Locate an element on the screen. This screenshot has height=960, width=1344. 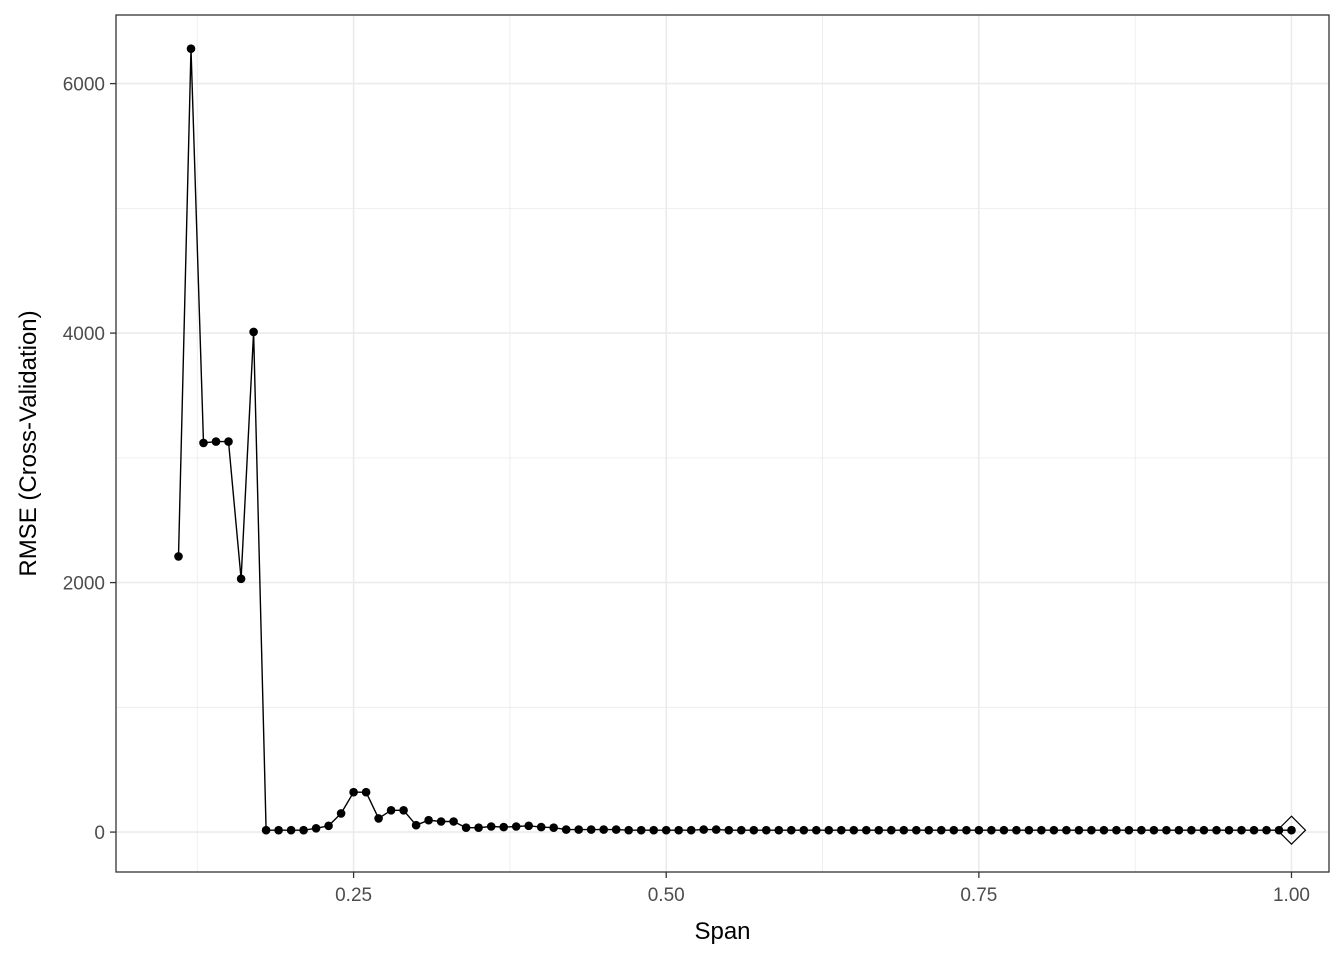
y-tick-label: 4000 is located at coordinates (84, 334).